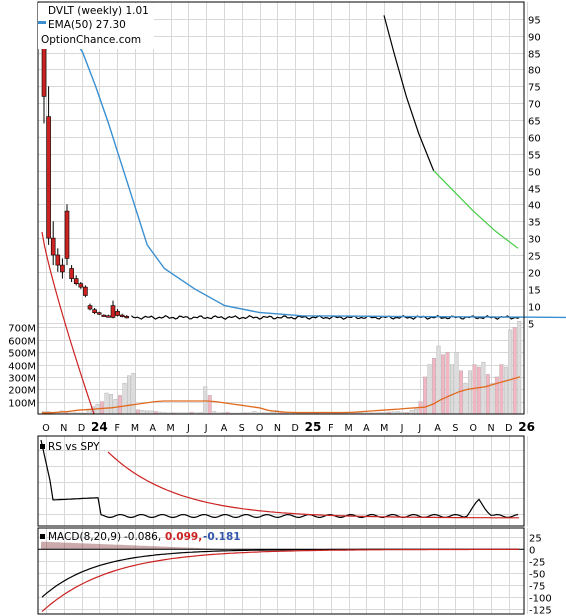  I want to click on volume-tick-label: 100M, so click(22, 404).